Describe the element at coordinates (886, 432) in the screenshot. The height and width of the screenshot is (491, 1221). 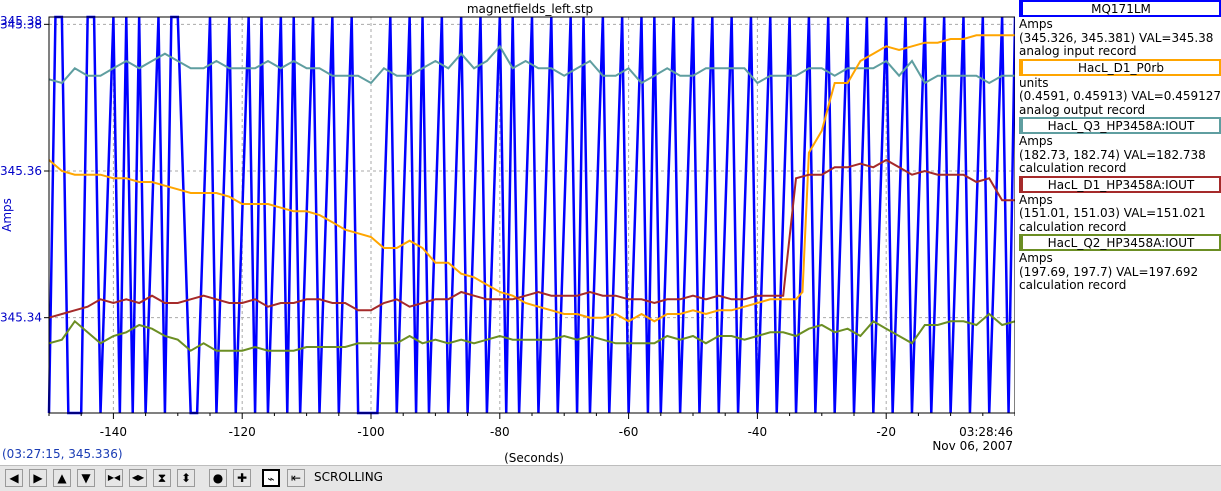
I see `x-tick-label: -20` at that location.